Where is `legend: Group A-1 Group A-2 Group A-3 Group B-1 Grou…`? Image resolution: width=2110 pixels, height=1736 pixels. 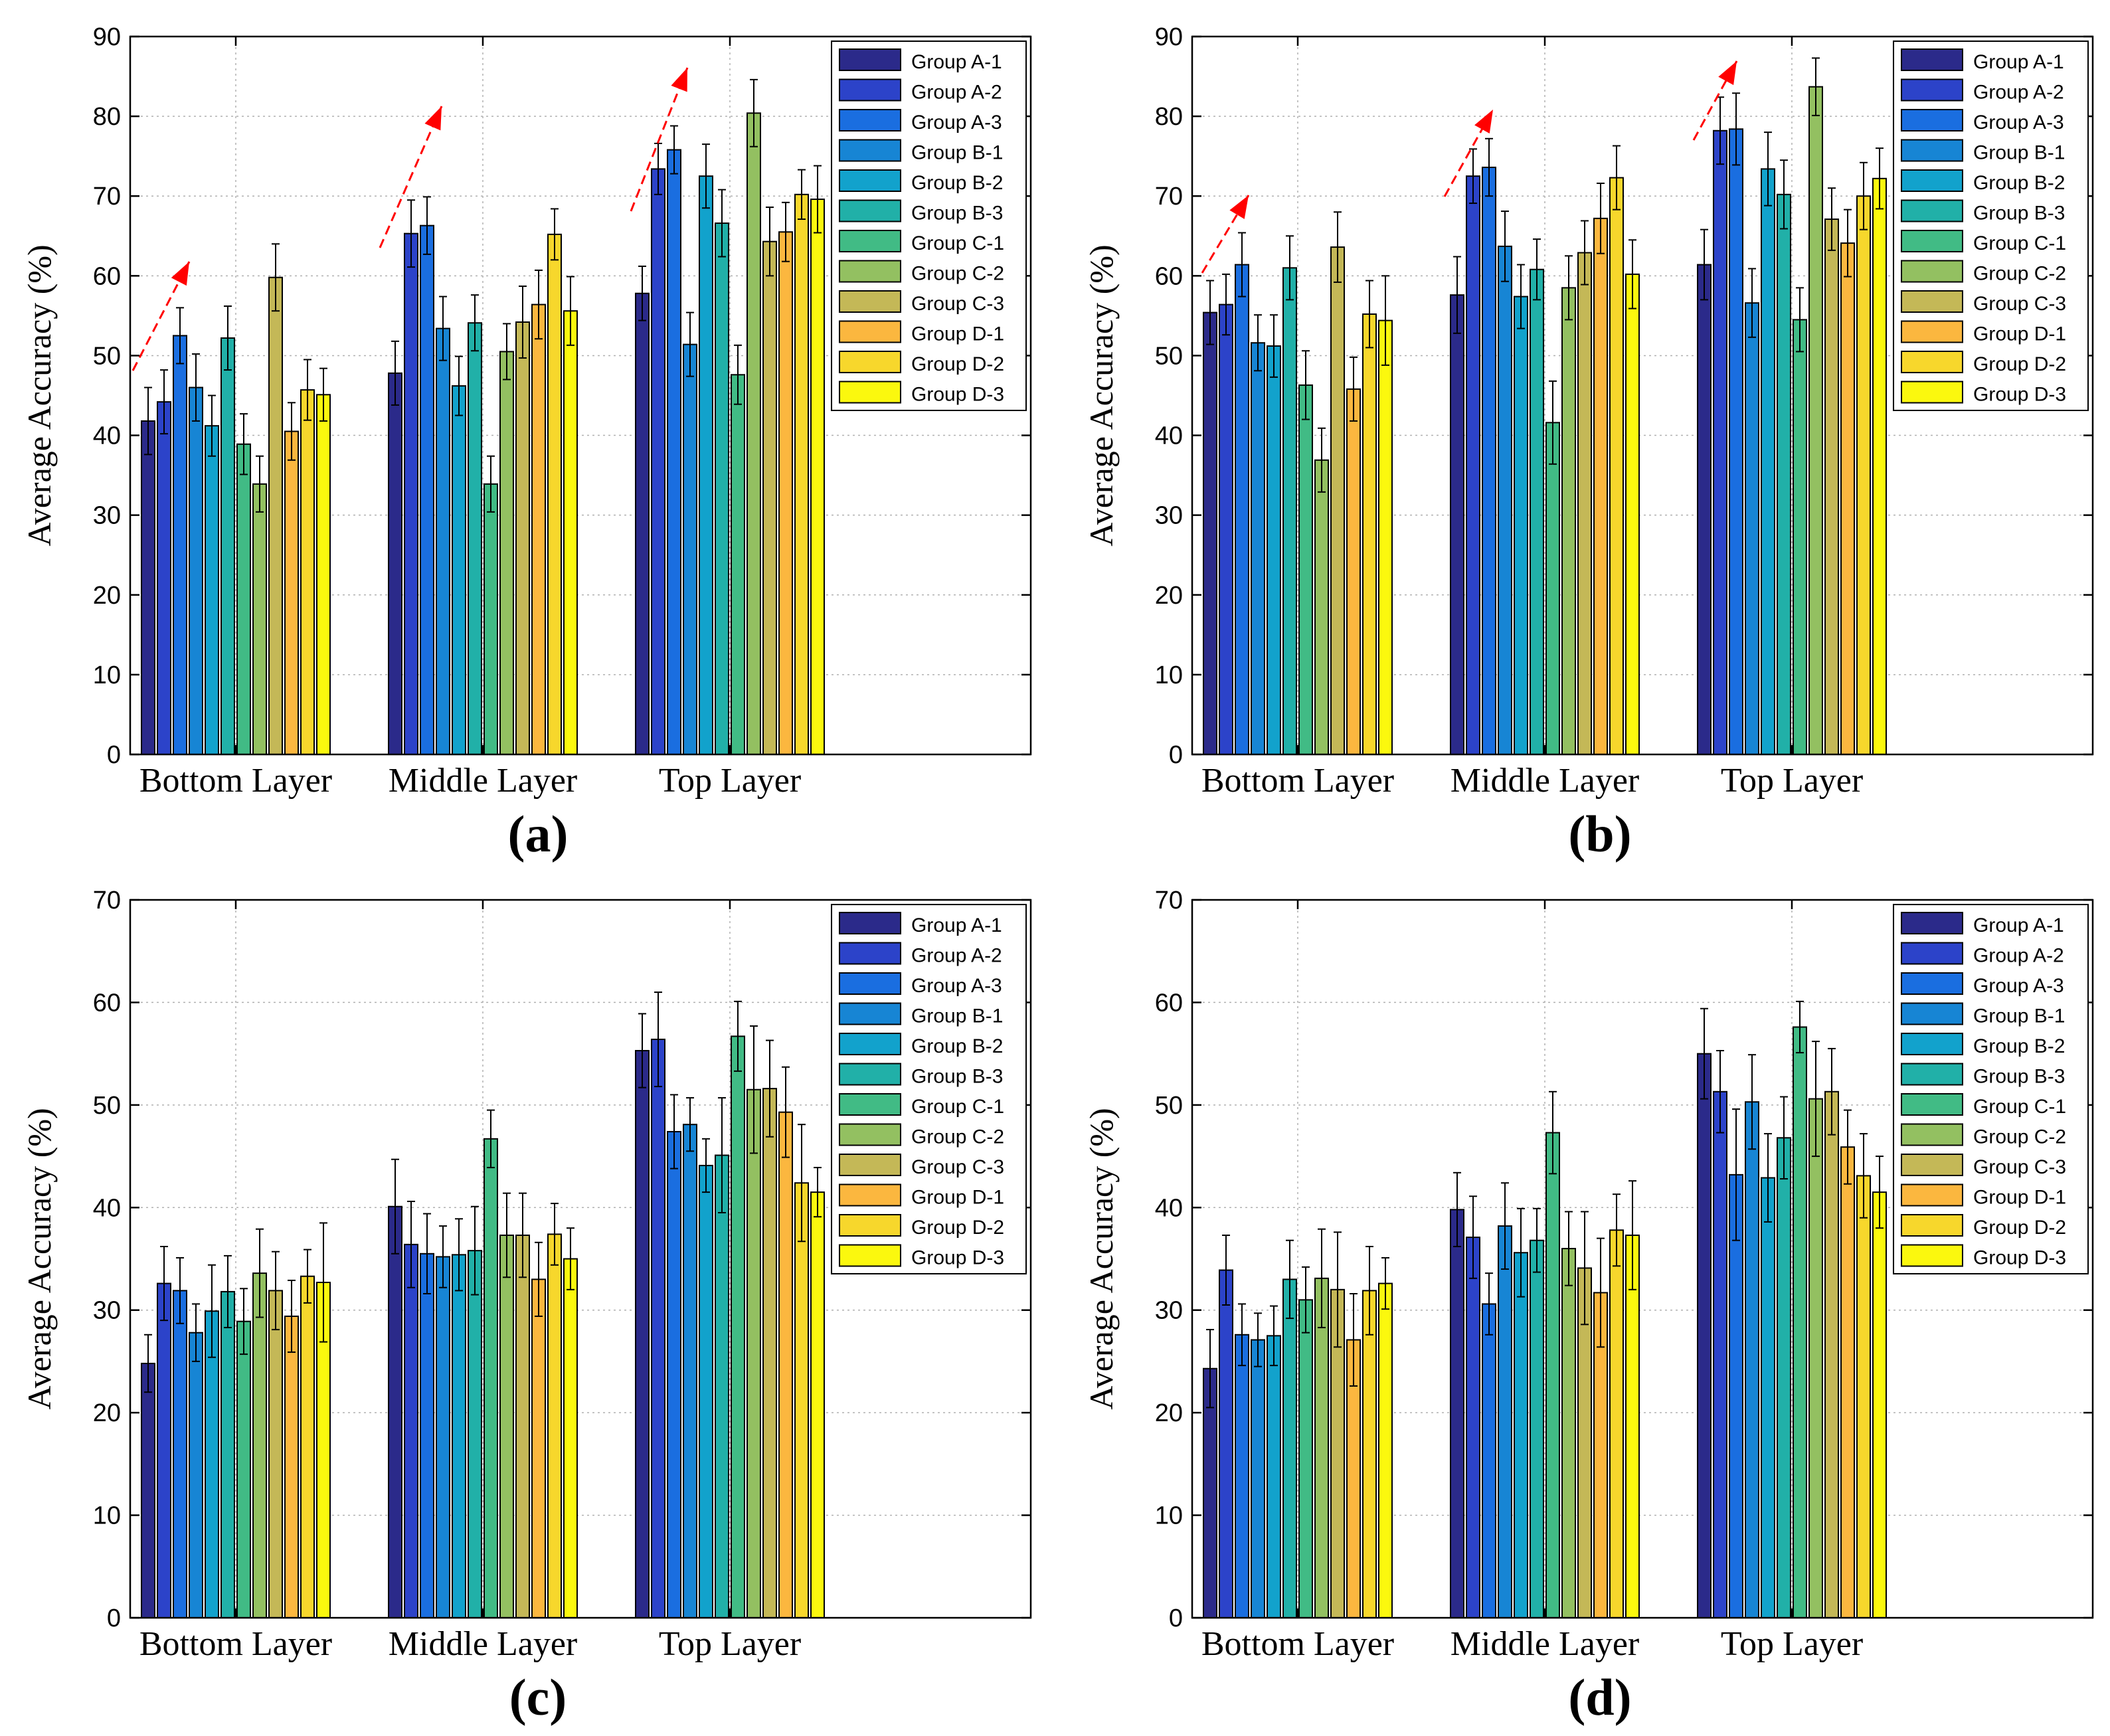 legend: Group A-1 Group A-2 Group A-3 Group B-1 Grou… is located at coordinates (929, 1089).